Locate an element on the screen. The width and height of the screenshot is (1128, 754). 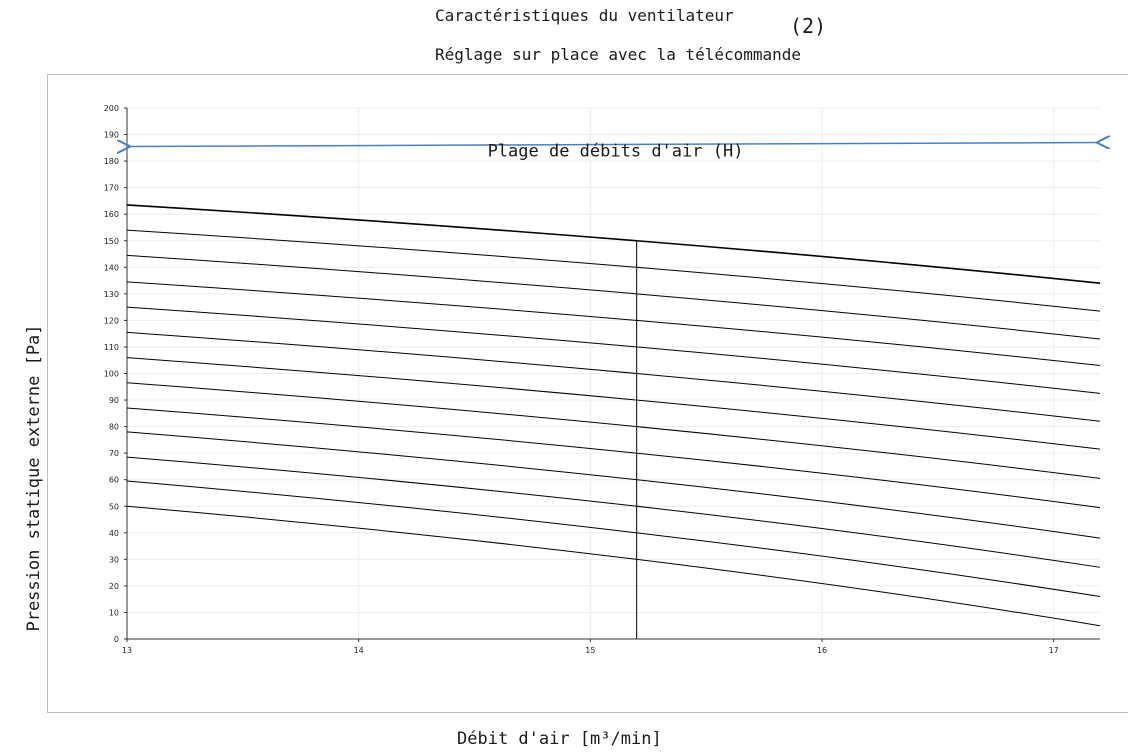
y-tick-label: 150 is located at coordinates (111, 241).